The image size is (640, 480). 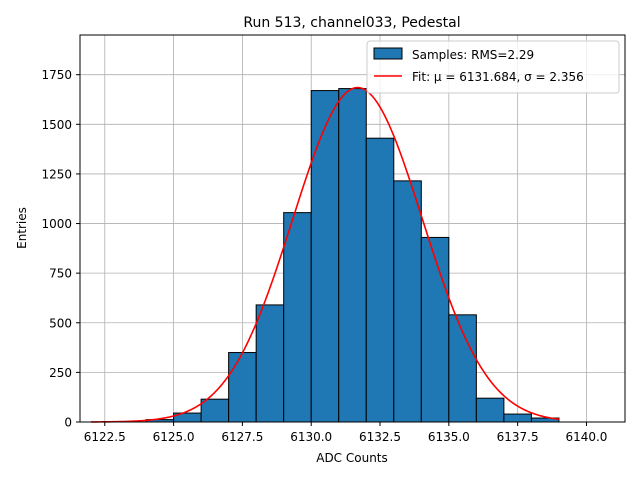 What do you see at coordinates (352, 458) in the screenshot?
I see `x-axis-label: ADC Counts` at bounding box center [352, 458].